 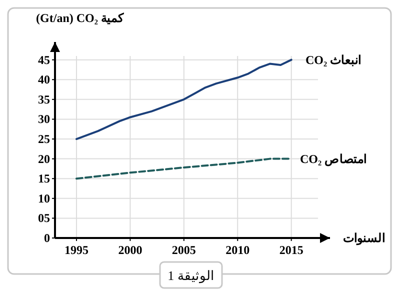 What do you see at coordinates (364, 238) in the screenshot?
I see `x-axis-title: السنوات` at bounding box center [364, 238].